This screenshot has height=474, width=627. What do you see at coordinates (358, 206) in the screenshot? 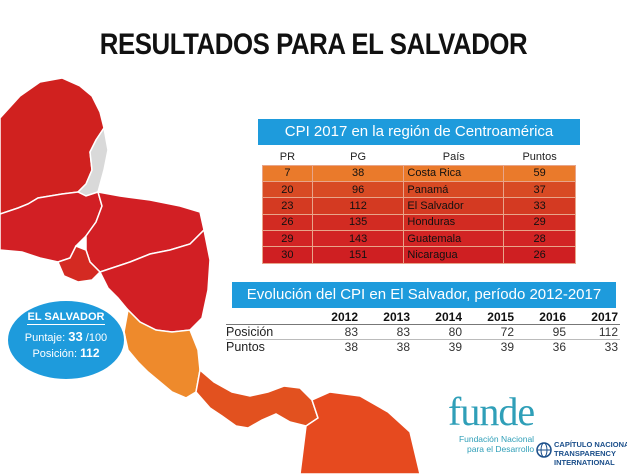
I see `cell-pg: 112` at bounding box center [358, 206].